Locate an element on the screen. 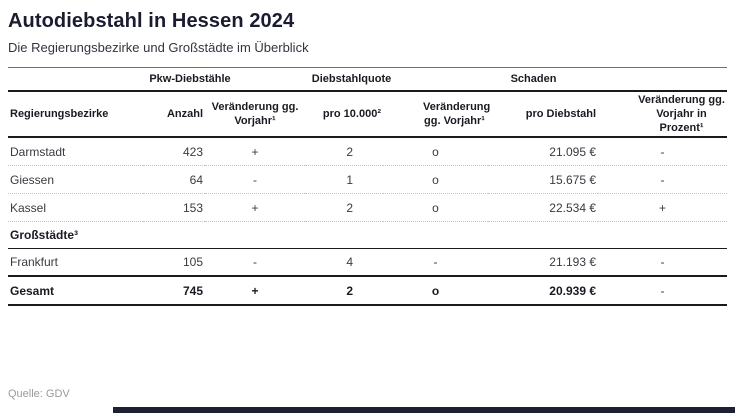 This screenshot has height=413, width=735. table-row-kassel: Kassel 153 + 2 o 22.534 € + is located at coordinates (368, 208).